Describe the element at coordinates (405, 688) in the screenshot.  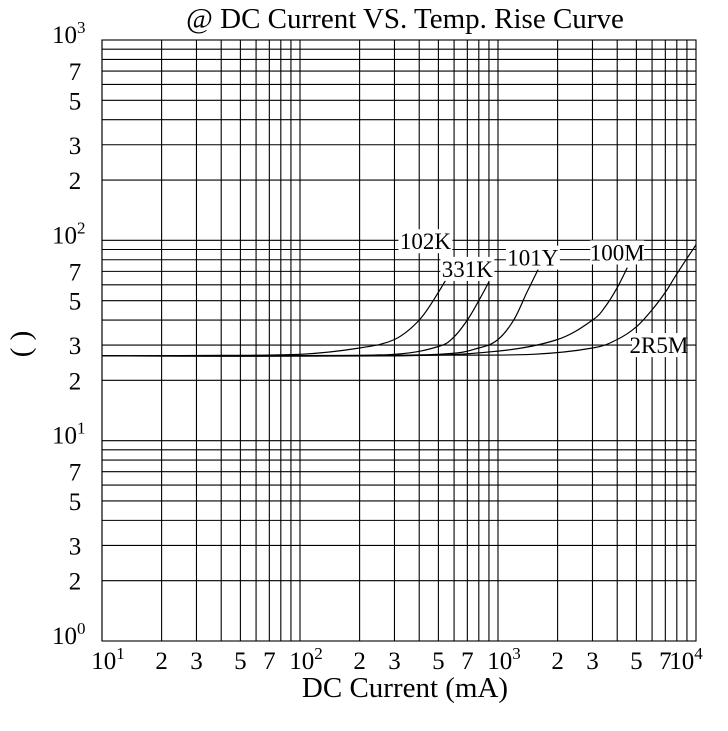
I see `x-axis-label: DC Current (mA)` at that location.